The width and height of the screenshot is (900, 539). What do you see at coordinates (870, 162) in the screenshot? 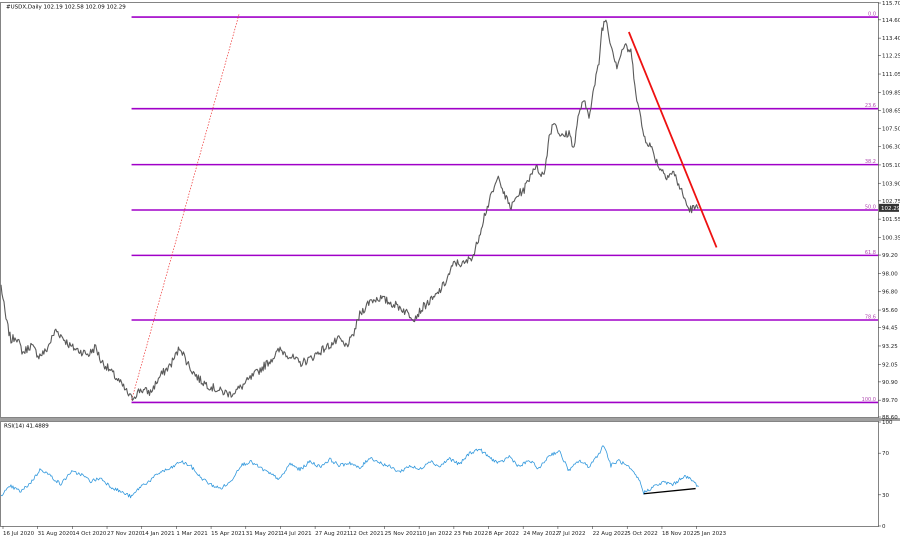
I see `fib-level-label: 38.2` at bounding box center [870, 162].